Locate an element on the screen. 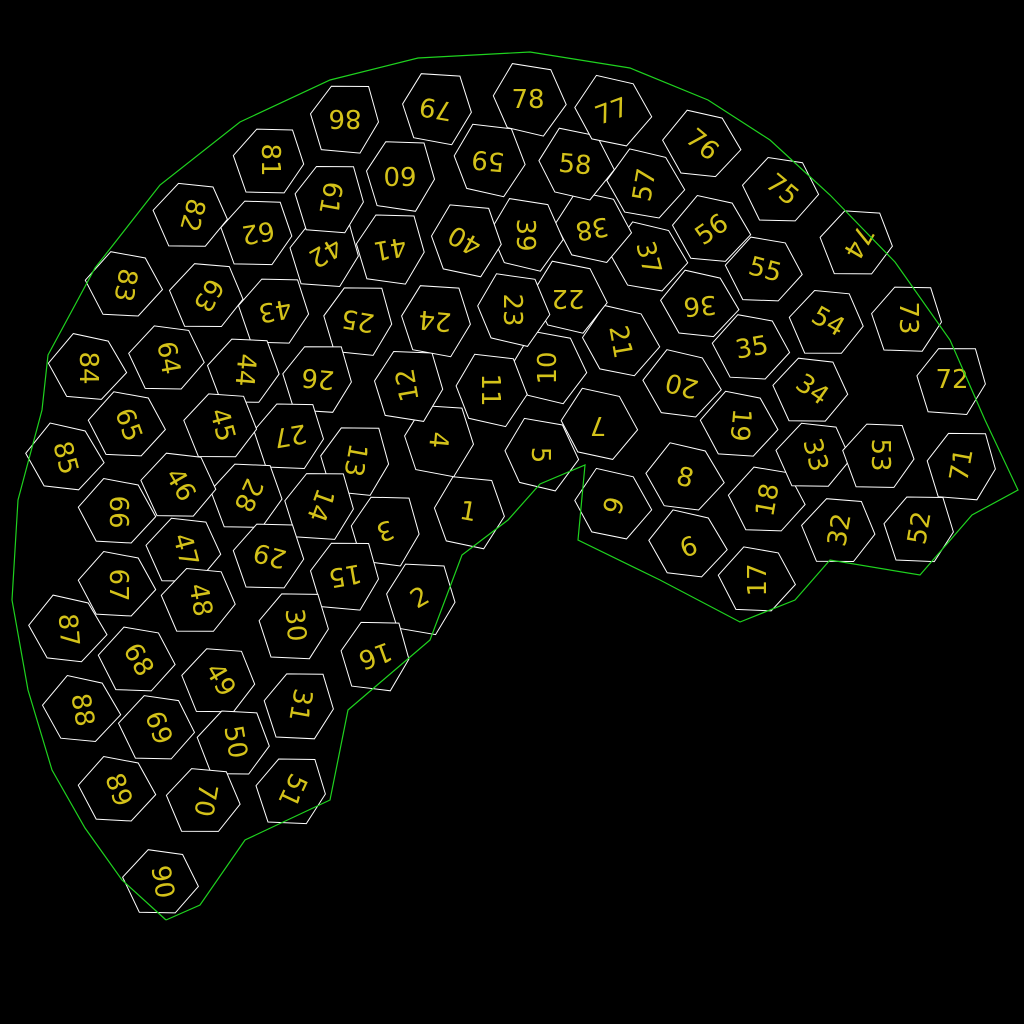  puzzle-cell-7: 7 is located at coordinates (599, 423).